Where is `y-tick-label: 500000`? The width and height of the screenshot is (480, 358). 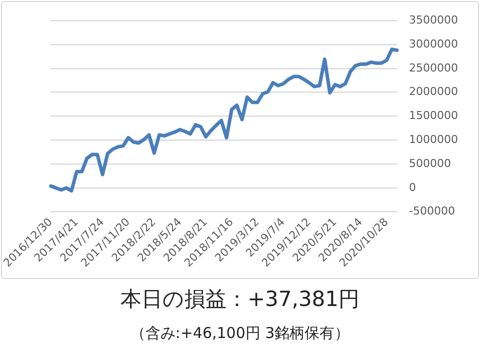 y-tick-label: 500000 is located at coordinates (430, 163).